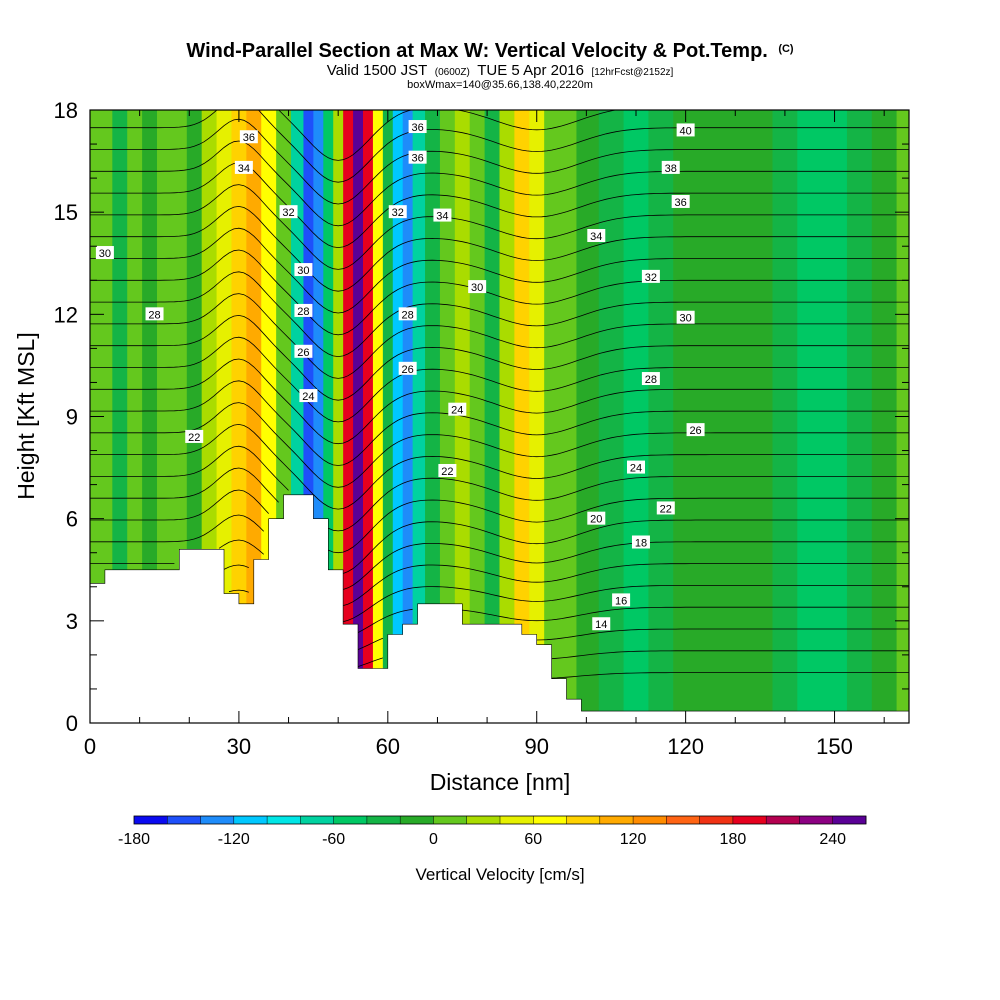 This screenshot has width=1000, height=1000. I want to click on isentrope-label: 30, so click(303, 270).